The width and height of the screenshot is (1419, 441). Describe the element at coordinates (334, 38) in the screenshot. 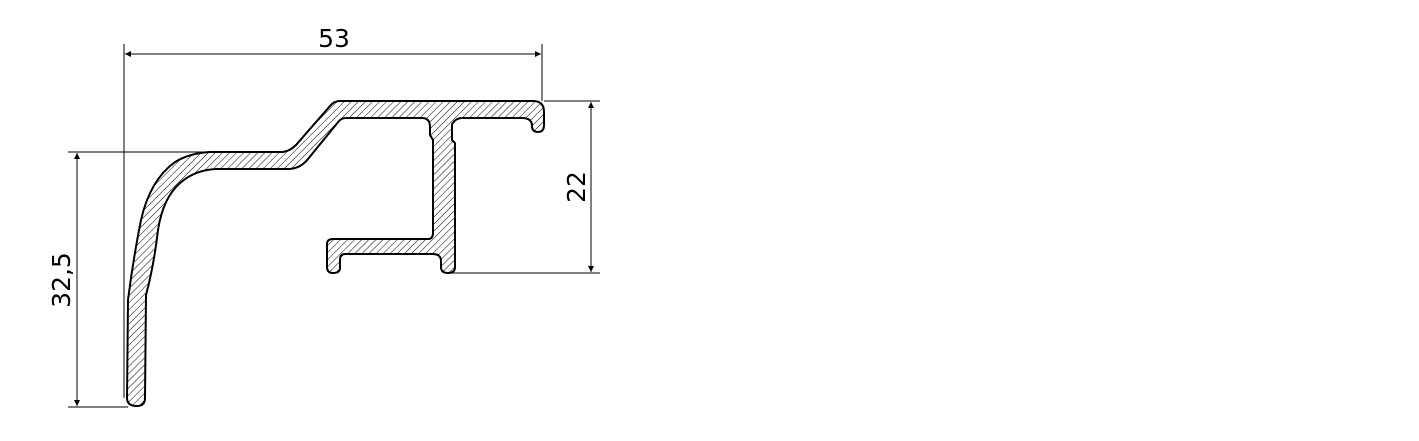

I see `dimension-width-label: 53` at that location.